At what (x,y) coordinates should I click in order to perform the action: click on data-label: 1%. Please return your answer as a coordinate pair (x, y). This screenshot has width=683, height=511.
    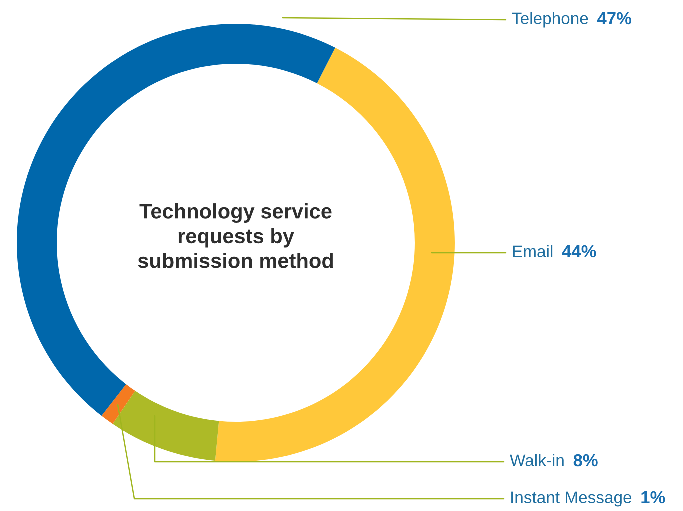
    Looking at the image, I should click on (654, 497).